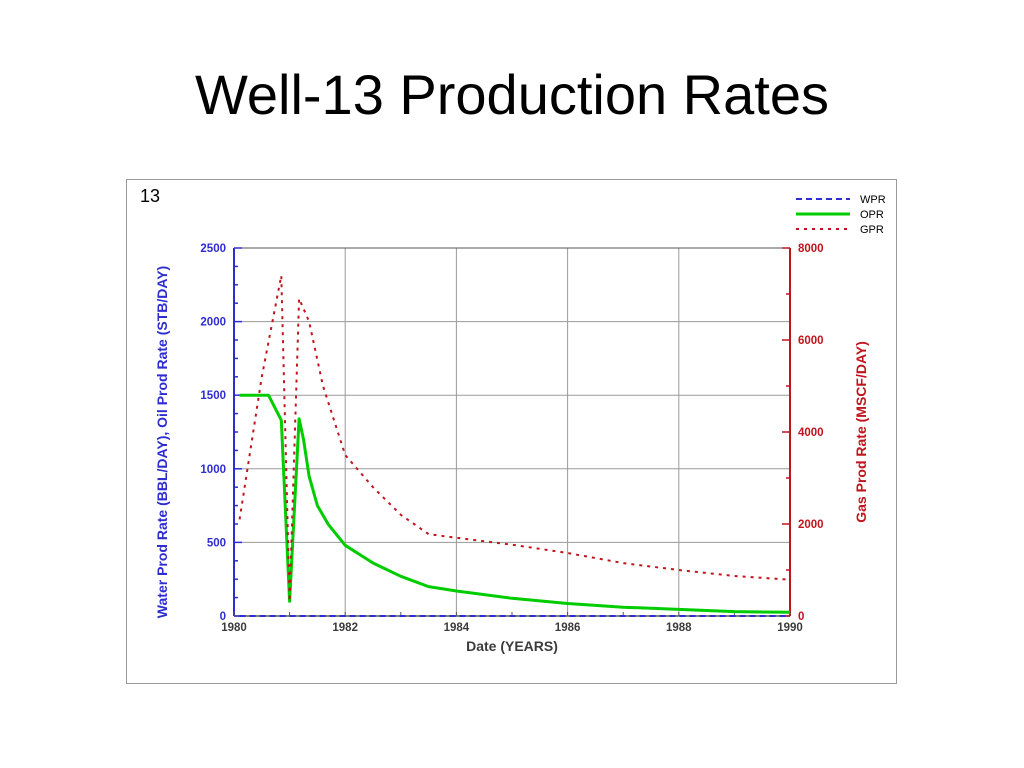 The image size is (1024, 768). Describe the element at coordinates (234, 628) in the screenshot. I see `x-tick-label: 1980` at that location.